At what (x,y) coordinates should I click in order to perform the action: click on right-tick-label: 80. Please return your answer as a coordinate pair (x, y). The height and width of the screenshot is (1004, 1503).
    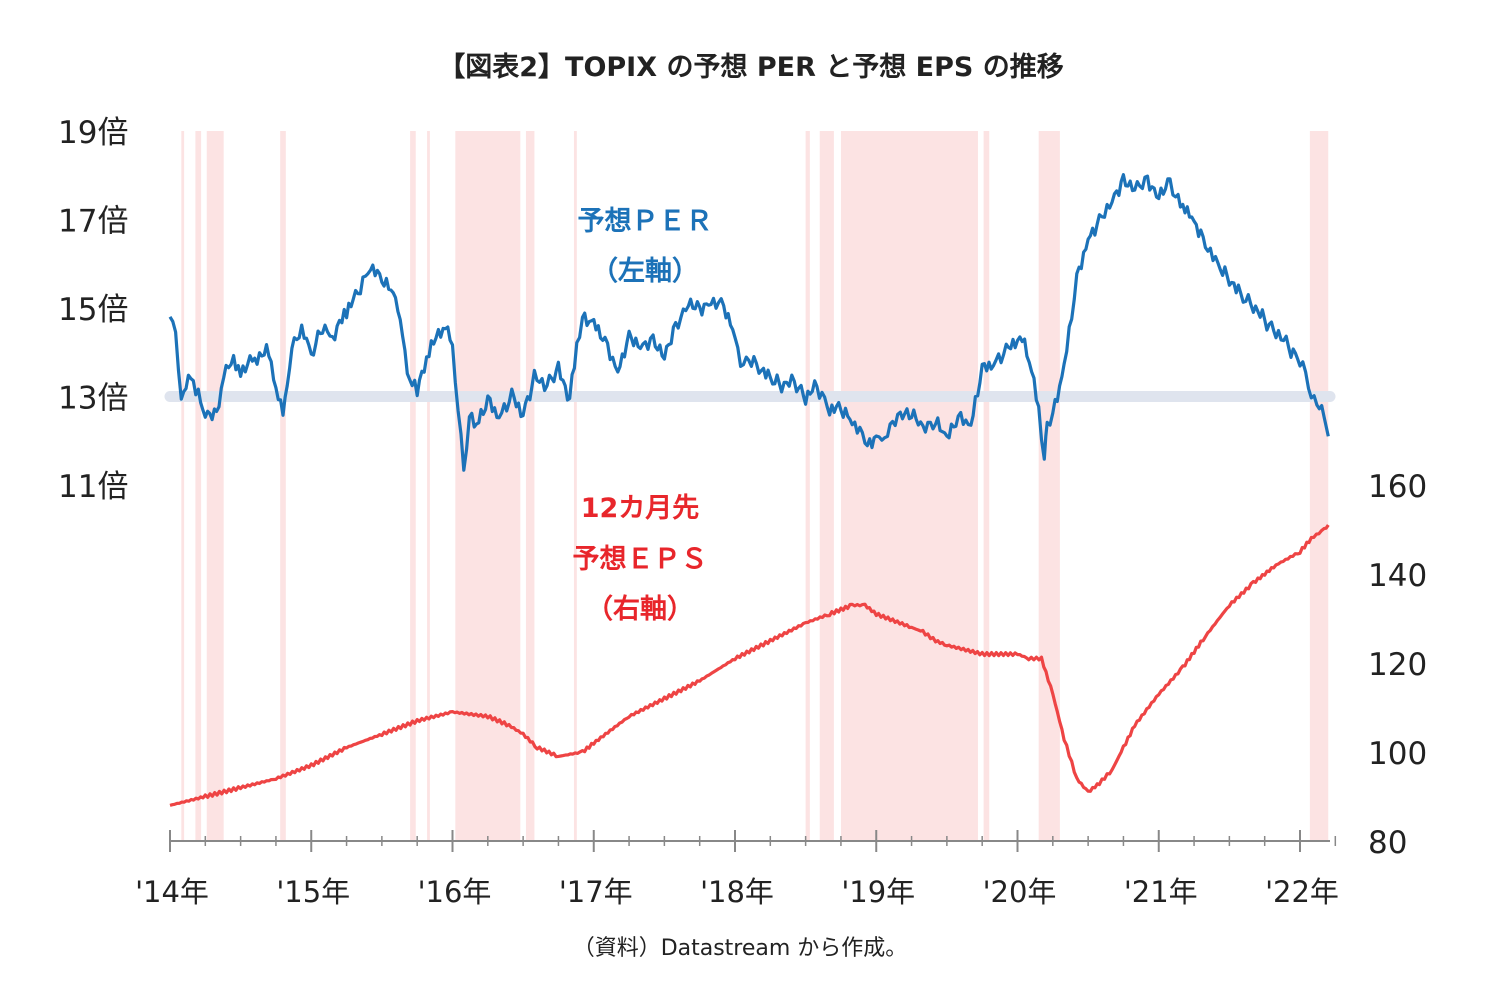
    Looking at the image, I should click on (1387, 843).